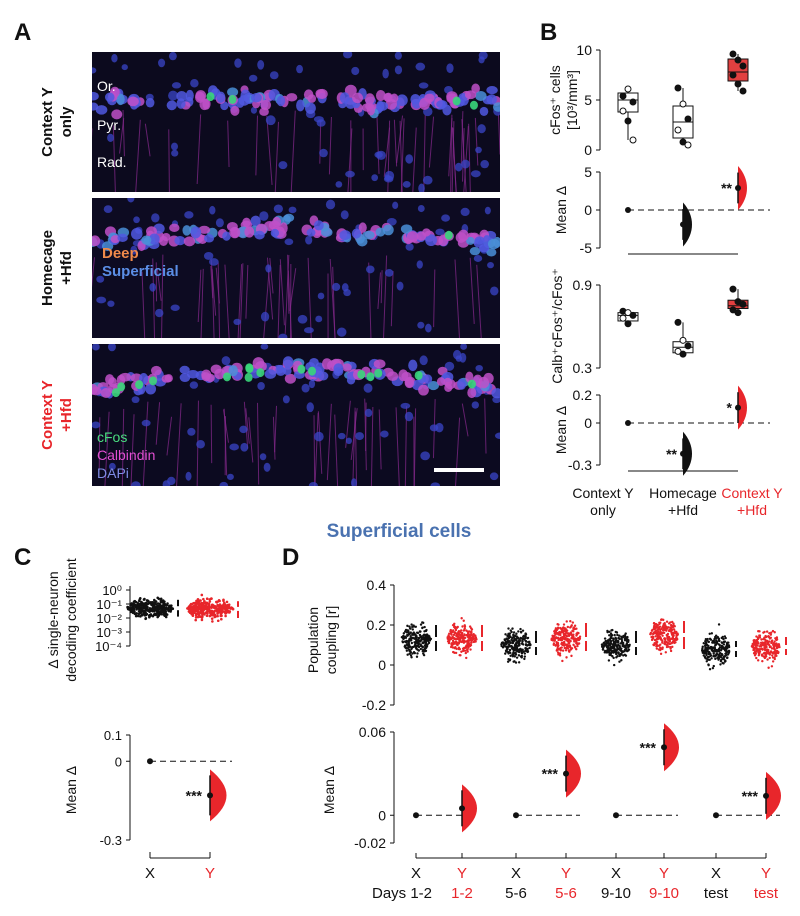 The width and height of the screenshot is (800, 916). What do you see at coordinates (462, 893) in the screenshot?
I see `group-sublabel: 1-2` at bounding box center [462, 893].